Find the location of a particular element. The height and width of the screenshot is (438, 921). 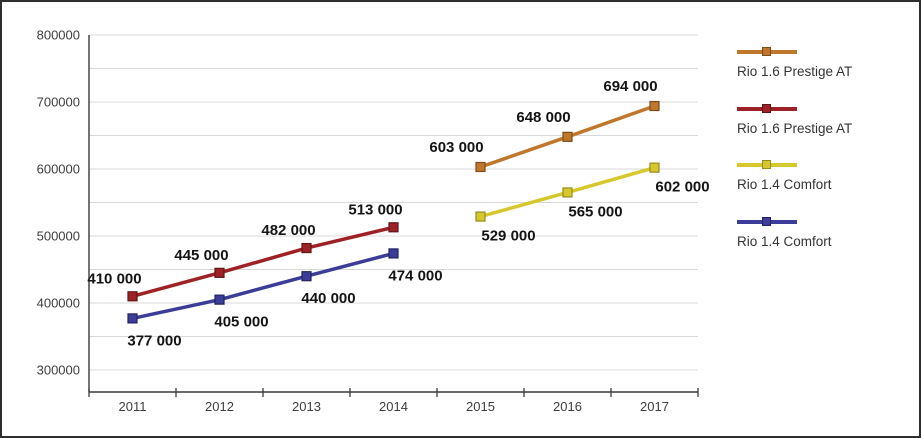

x-axis-tick-label: 2017 is located at coordinates (654, 406).